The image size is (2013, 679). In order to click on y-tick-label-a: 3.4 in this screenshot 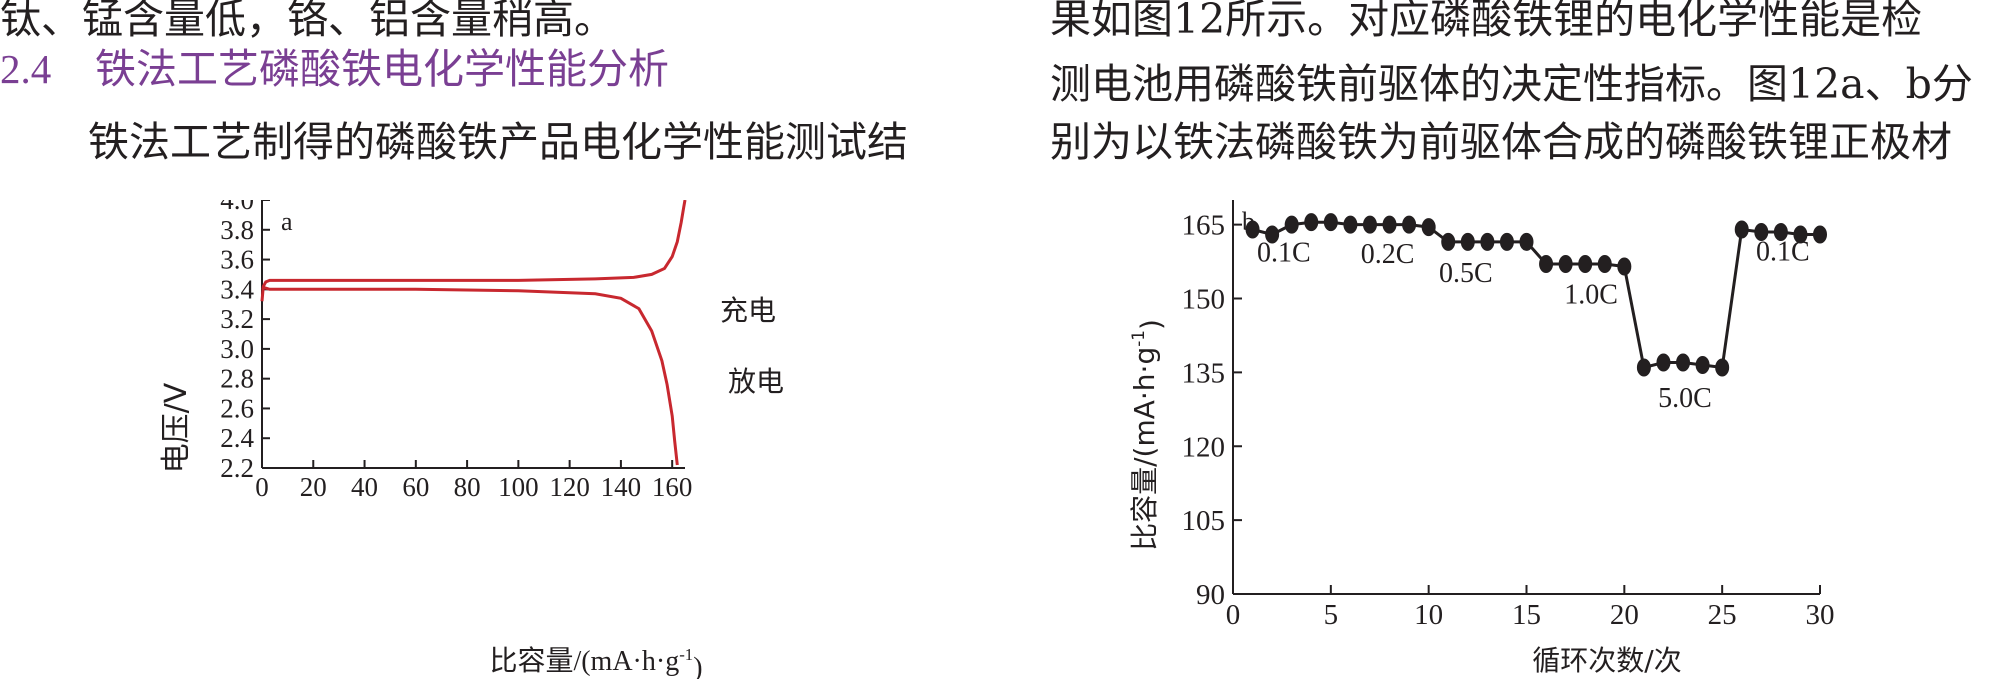, I will do `click(237, 289)`.